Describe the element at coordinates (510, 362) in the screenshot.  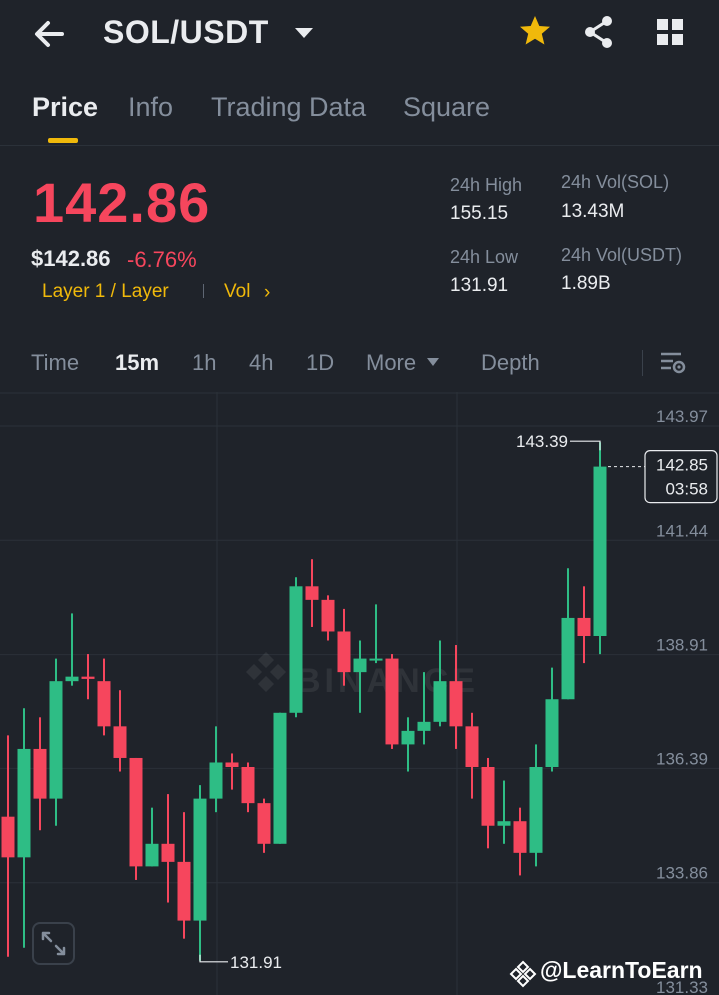
I see `timeframe-depth: Depth` at that location.